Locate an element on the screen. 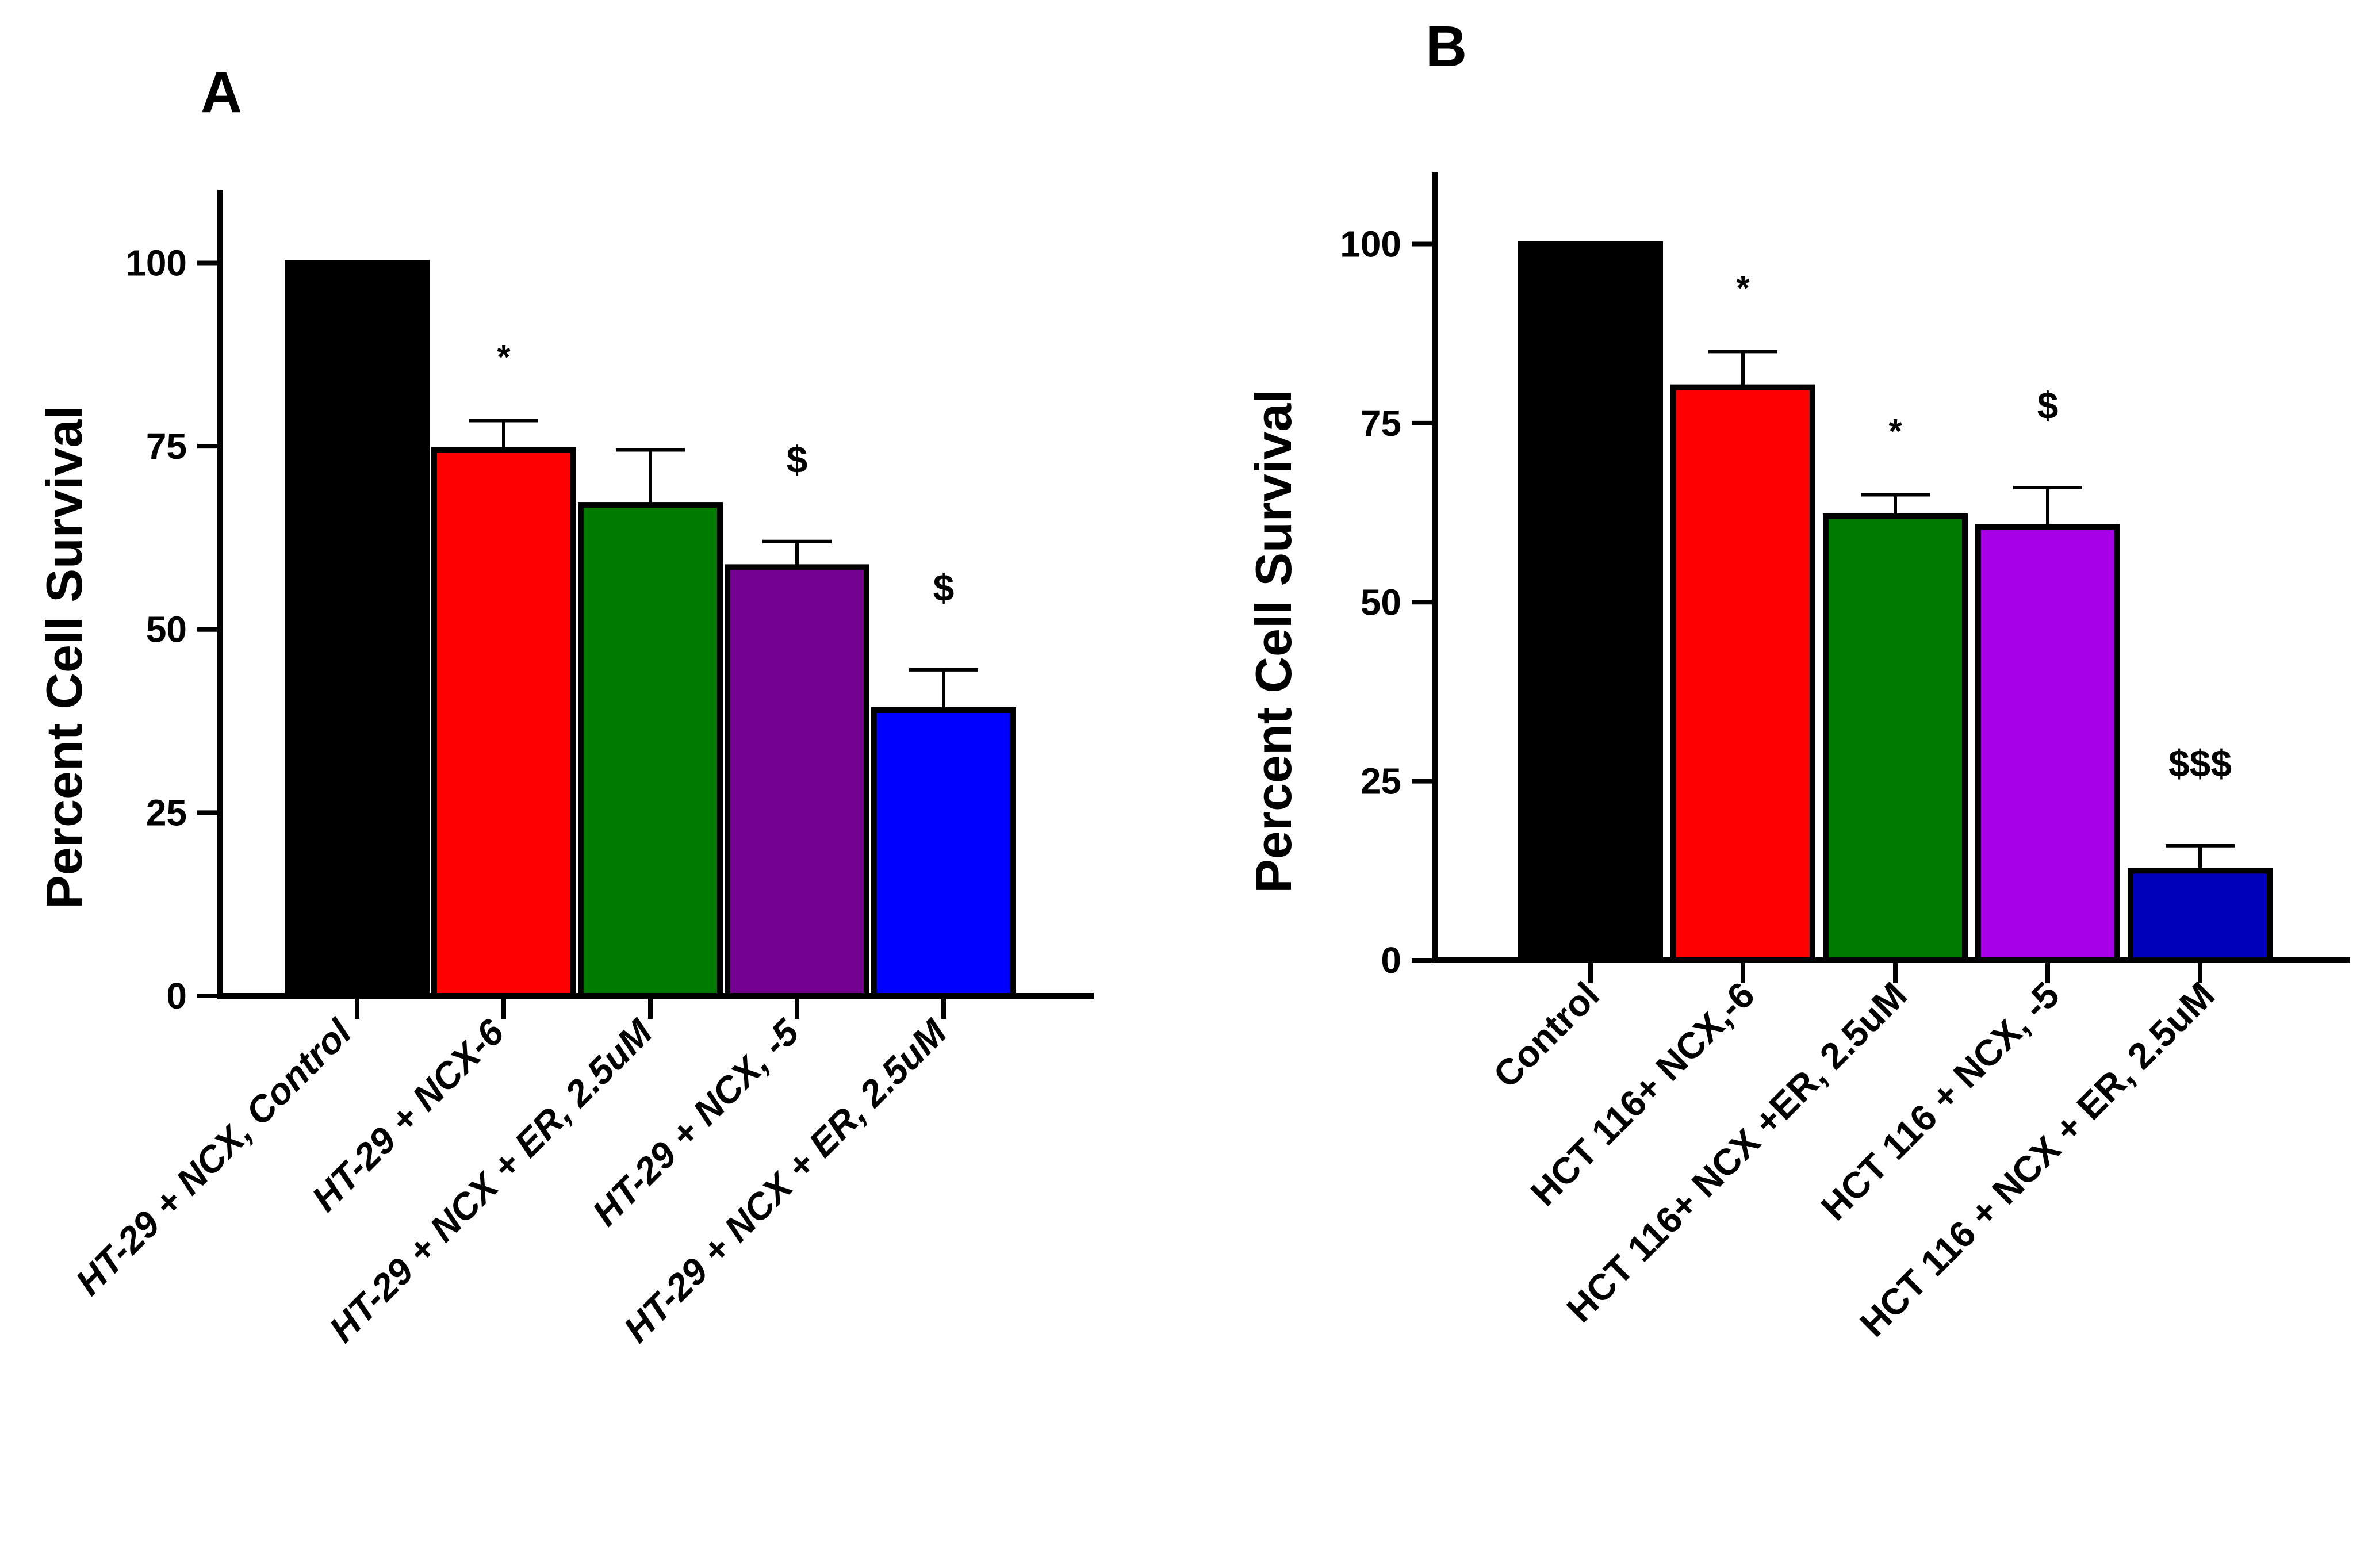 The height and width of the screenshot is (1568, 2368). panel-a-letter: A is located at coordinates (221, 92).